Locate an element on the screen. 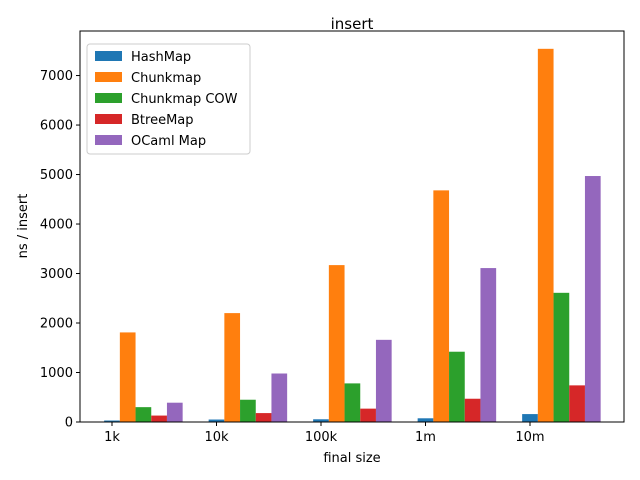  y-tick-label: 3000 is located at coordinates (56, 274).